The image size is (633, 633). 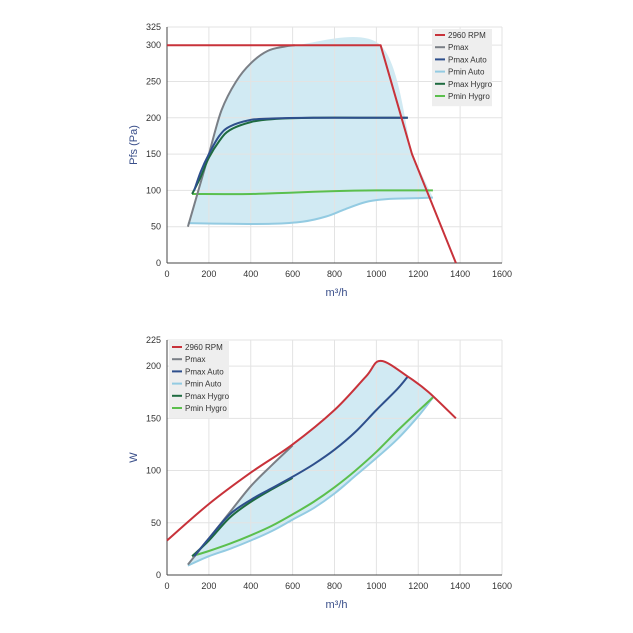 What do you see at coordinates (153, 45) in the screenshot?
I see `y-tick-label: 300` at bounding box center [153, 45].